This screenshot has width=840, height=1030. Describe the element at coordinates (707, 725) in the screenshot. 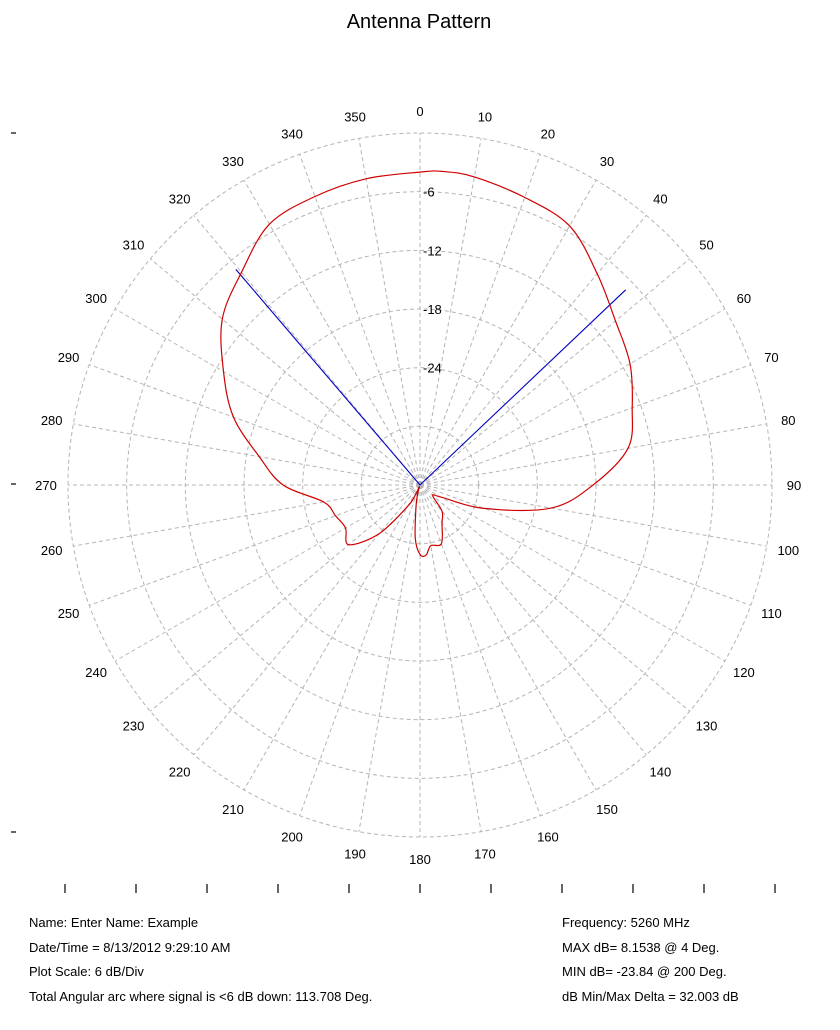

I see `angle-tick-label: 130` at that location.